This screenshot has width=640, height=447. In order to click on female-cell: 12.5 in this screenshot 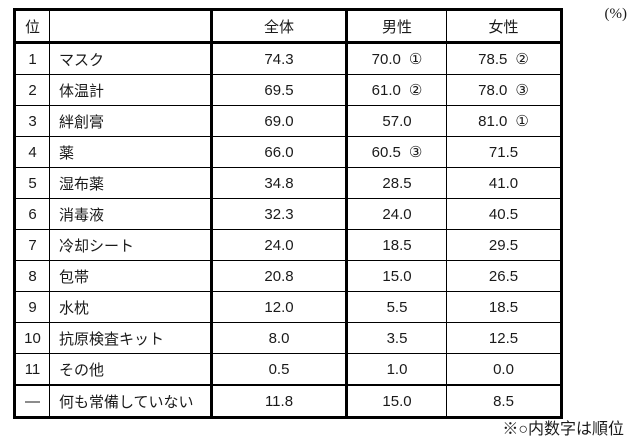, I will do `click(504, 338)`.